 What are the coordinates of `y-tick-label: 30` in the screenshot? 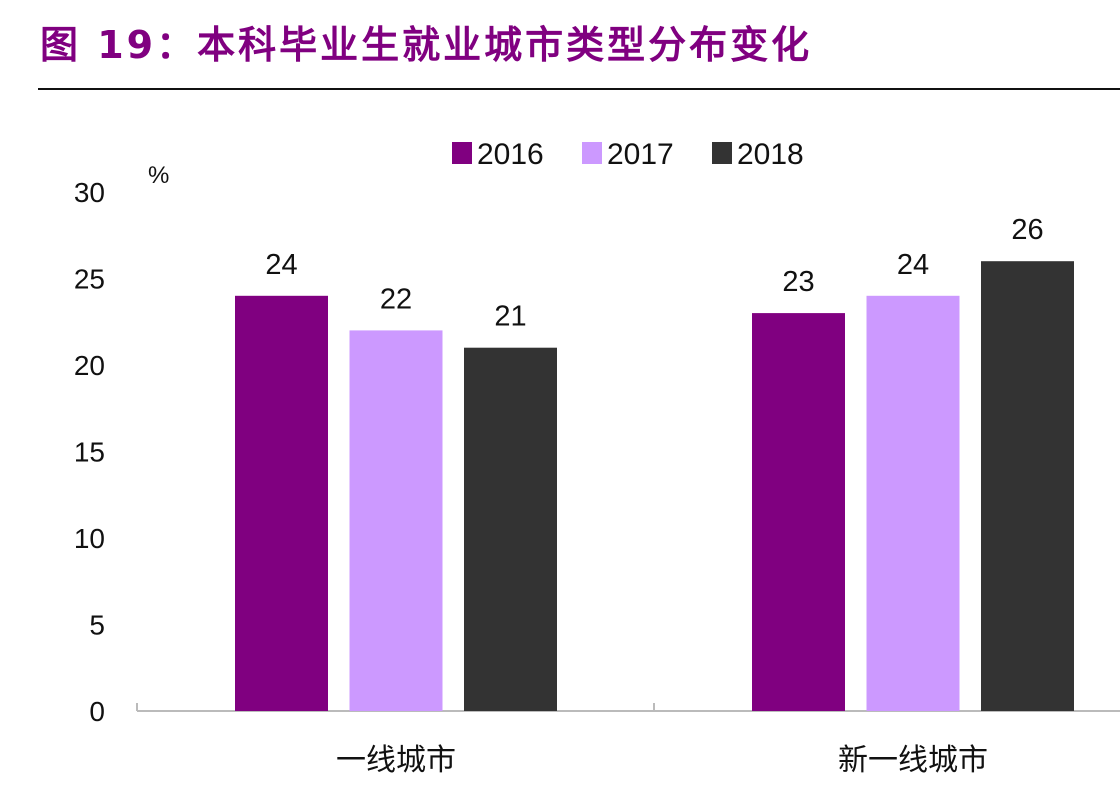 It's located at (89, 192).